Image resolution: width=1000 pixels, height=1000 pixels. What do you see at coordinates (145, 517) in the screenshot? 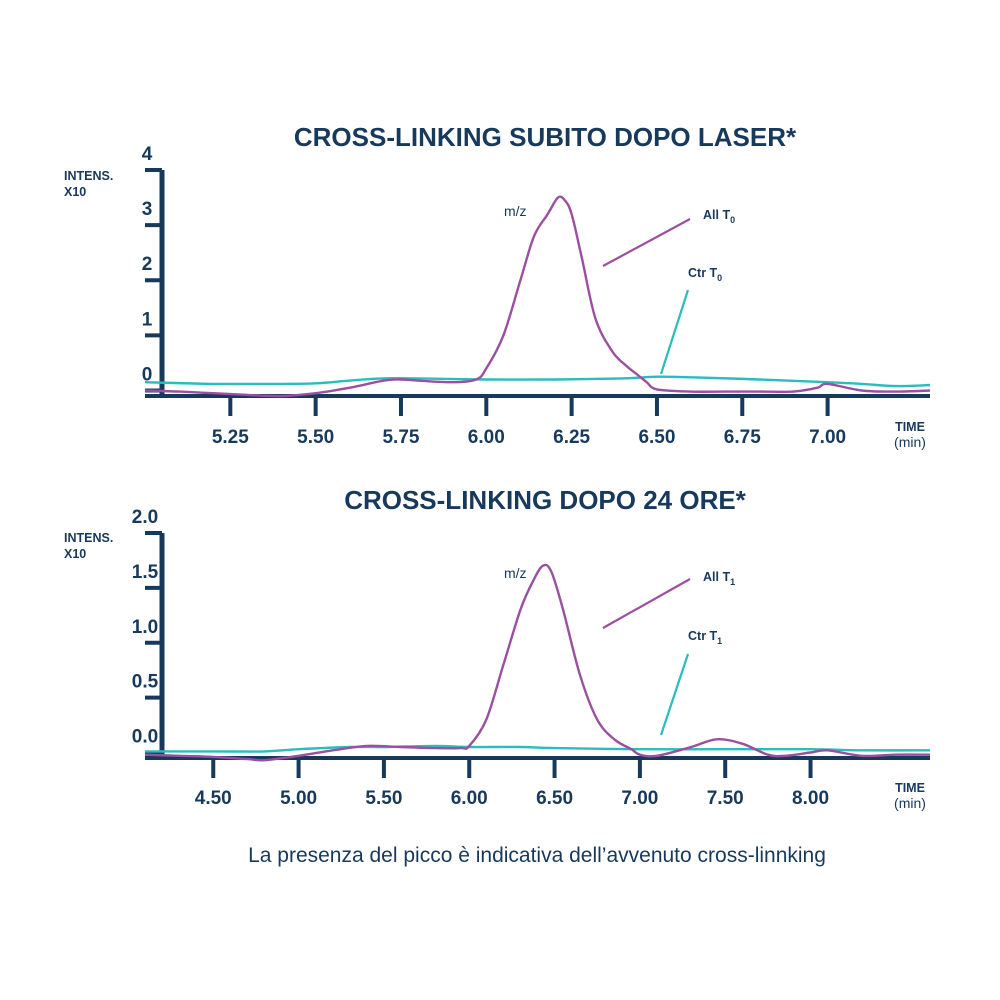
I see `y-tick-label: 2.0` at bounding box center [145, 517].